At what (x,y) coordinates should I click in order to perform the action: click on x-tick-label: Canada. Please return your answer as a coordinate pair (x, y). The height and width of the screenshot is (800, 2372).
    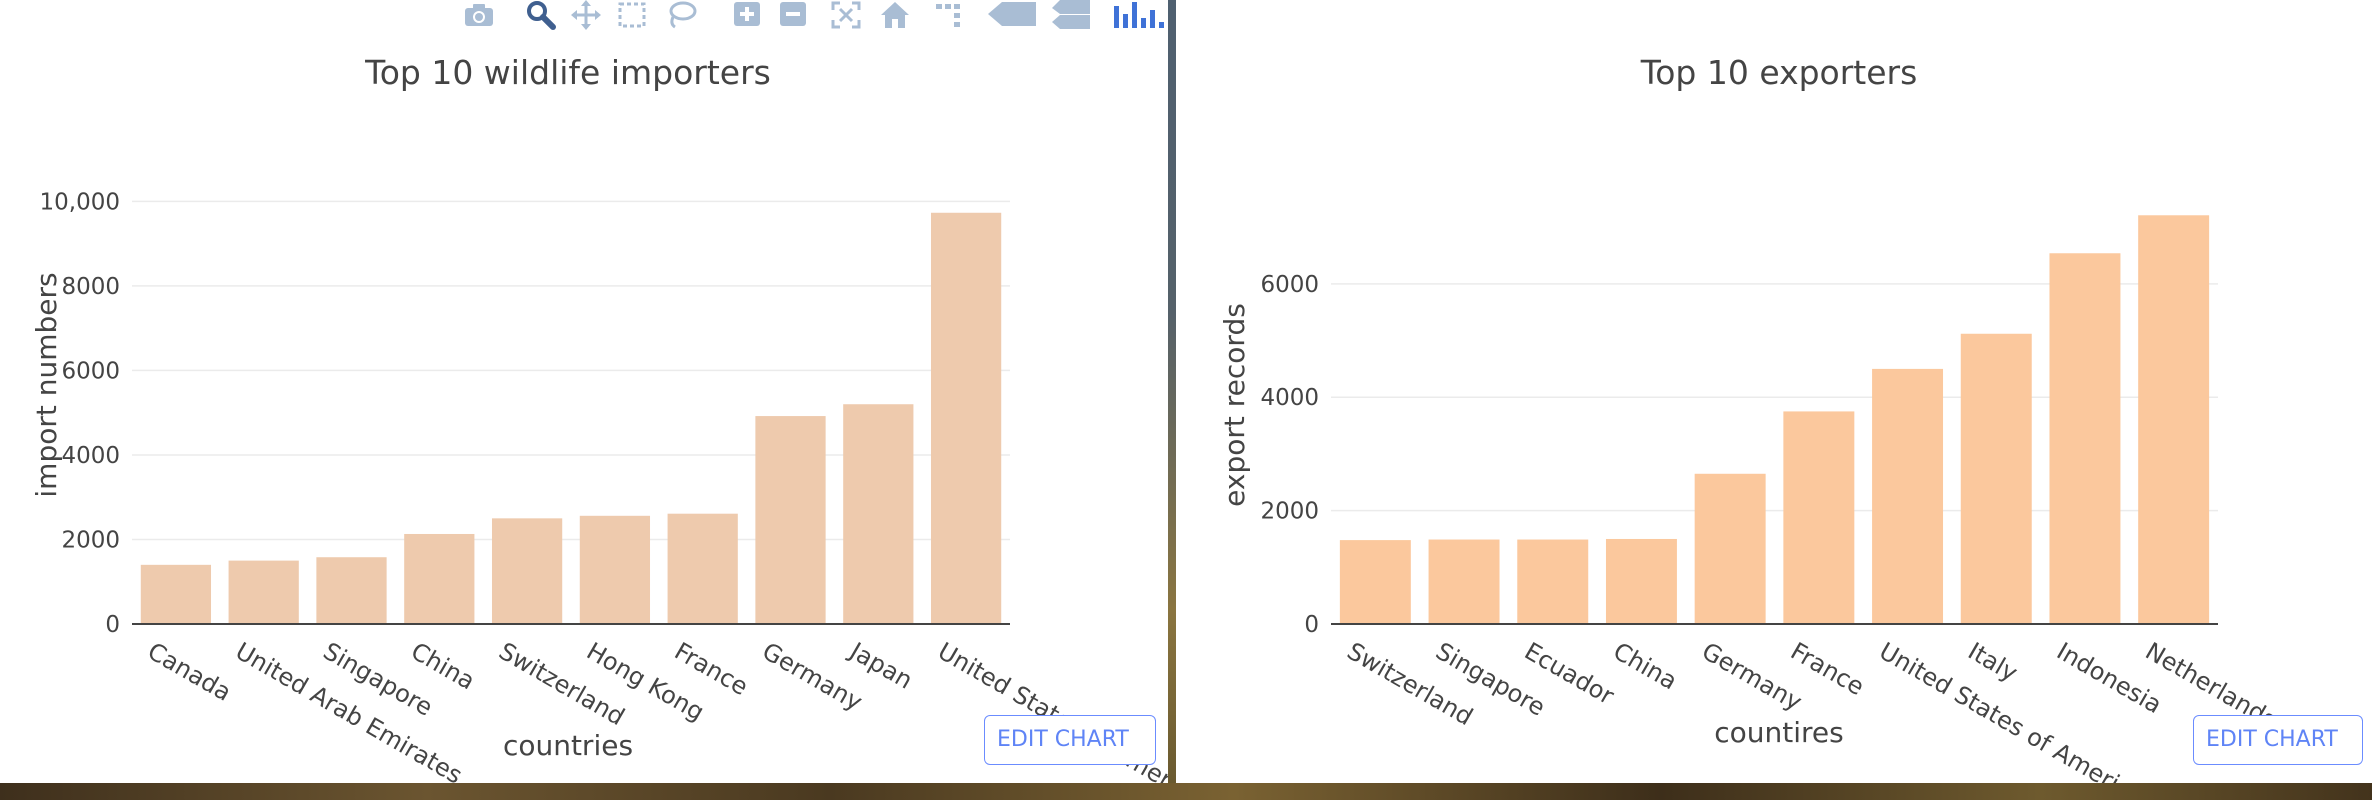
    Looking at the image, I should click on (189, 672).